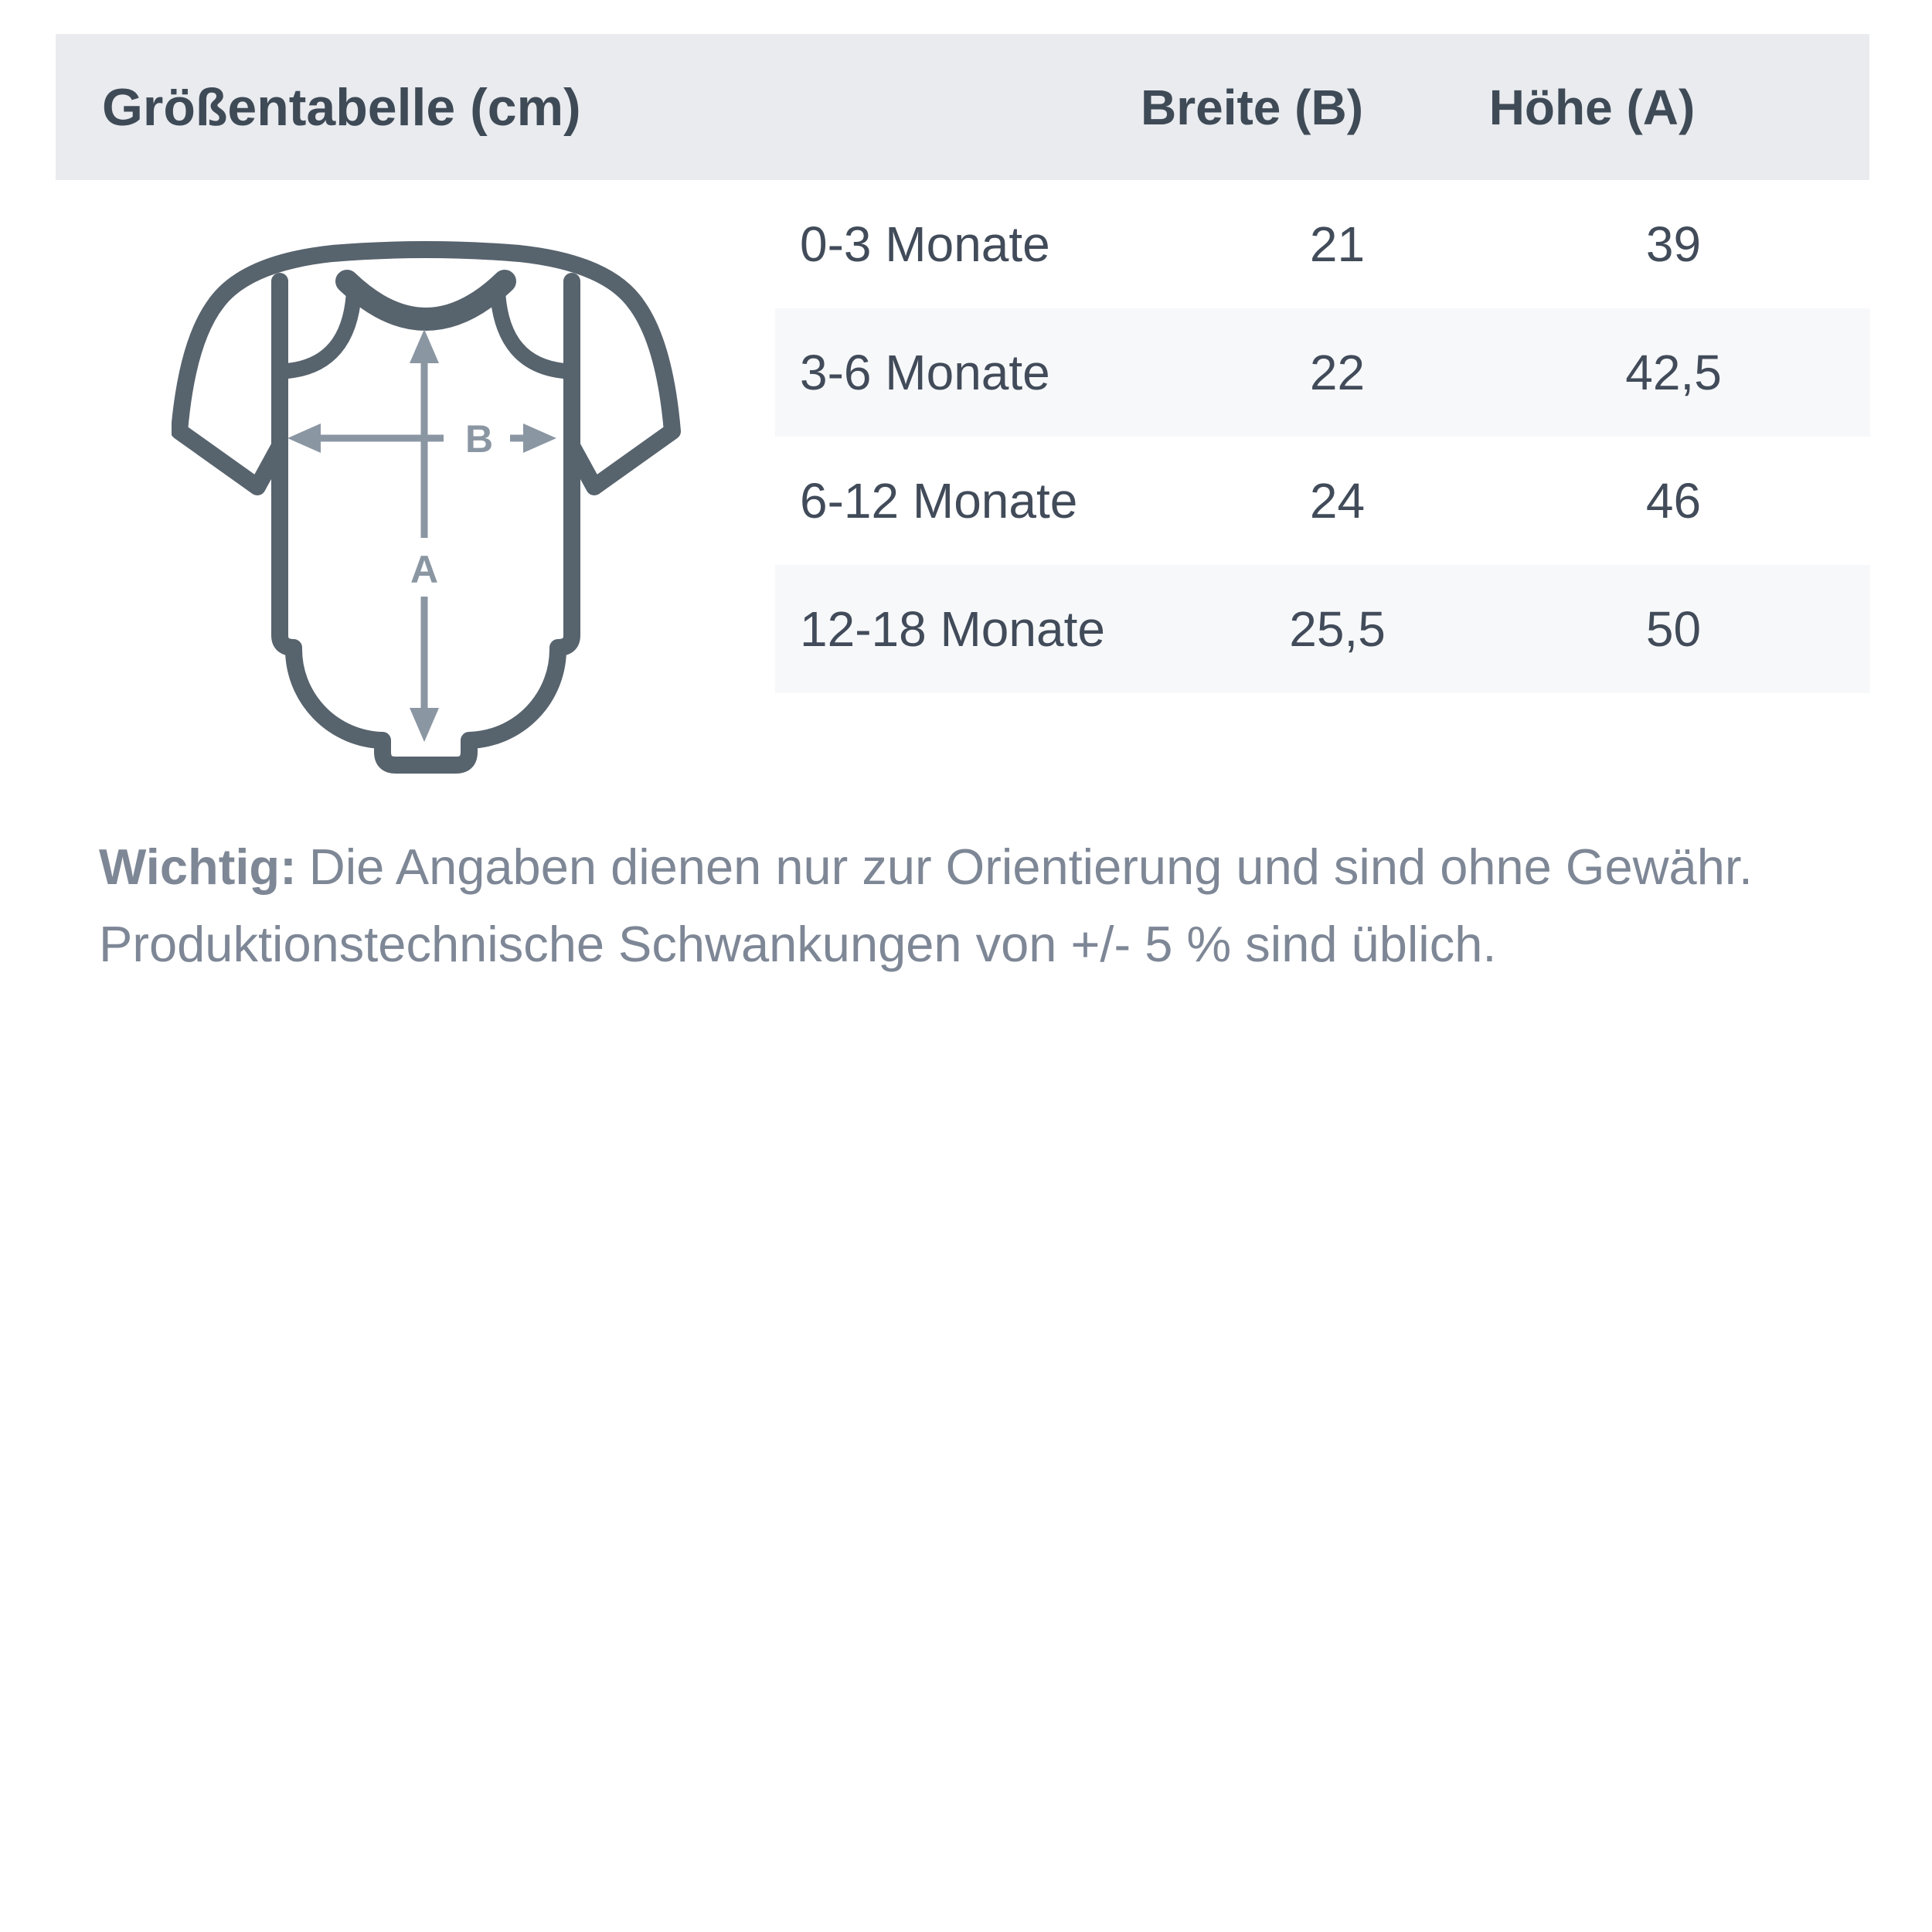  What do you see at coordinates (953, 629) in the screenshot?
I see `row-label: 12-18 Monate` at bounding box center [953, 629].